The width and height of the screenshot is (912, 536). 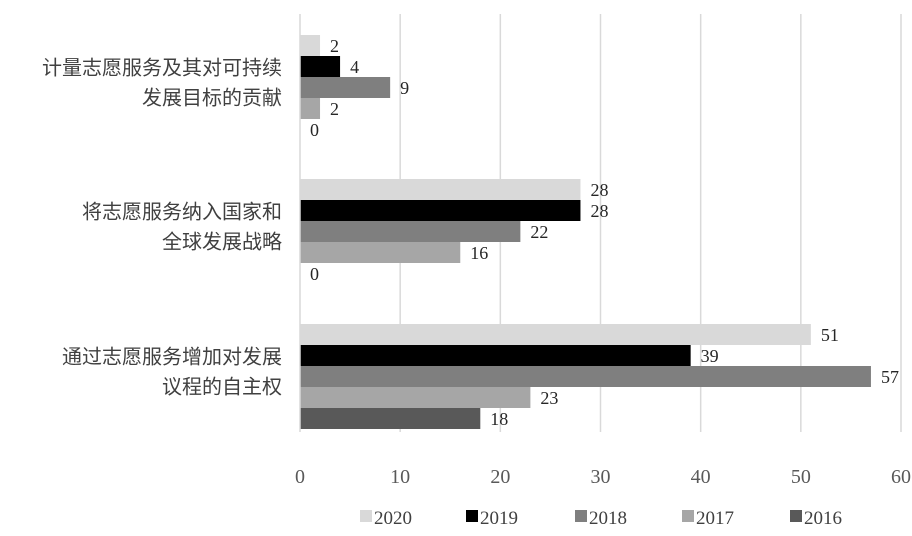 What do you see at coordinates (688, 516) in the screenshot?
I see `legend-swatch-2017` at bounding box center [688, 516].